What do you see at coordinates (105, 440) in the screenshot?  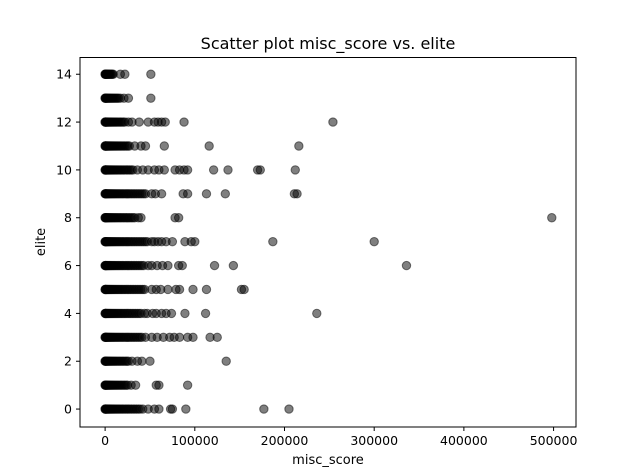 I see `x-tick-label: 0` at bounding box center [105, 440].